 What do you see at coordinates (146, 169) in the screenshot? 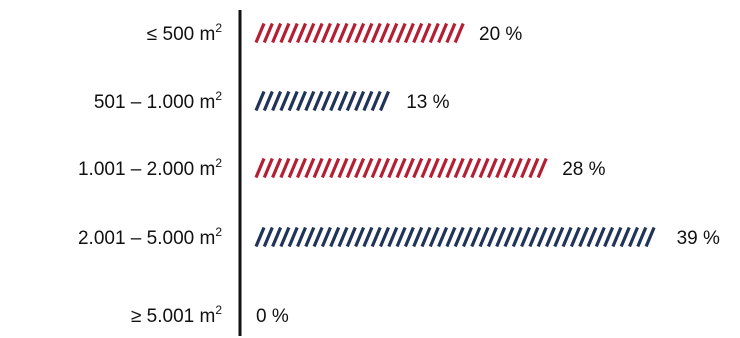
I see `category-label-text: 1.001 – 2.000 m` at bounding box center [146, 169].